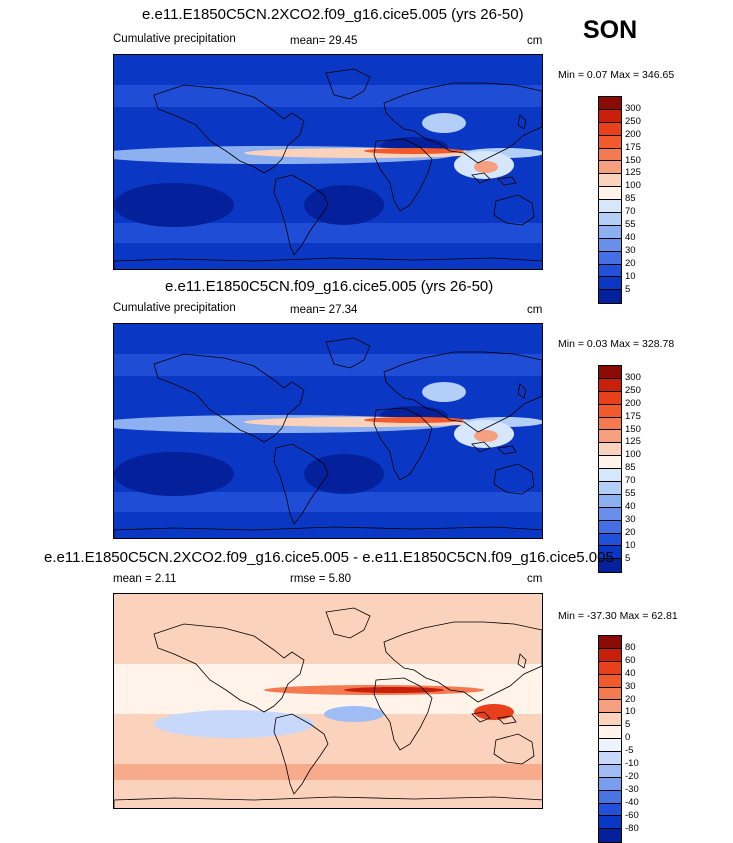 The height and width of the screenshot is (843, 733). I want to click on panel3-colorbar-tick-label: 0, so click(628, 738).